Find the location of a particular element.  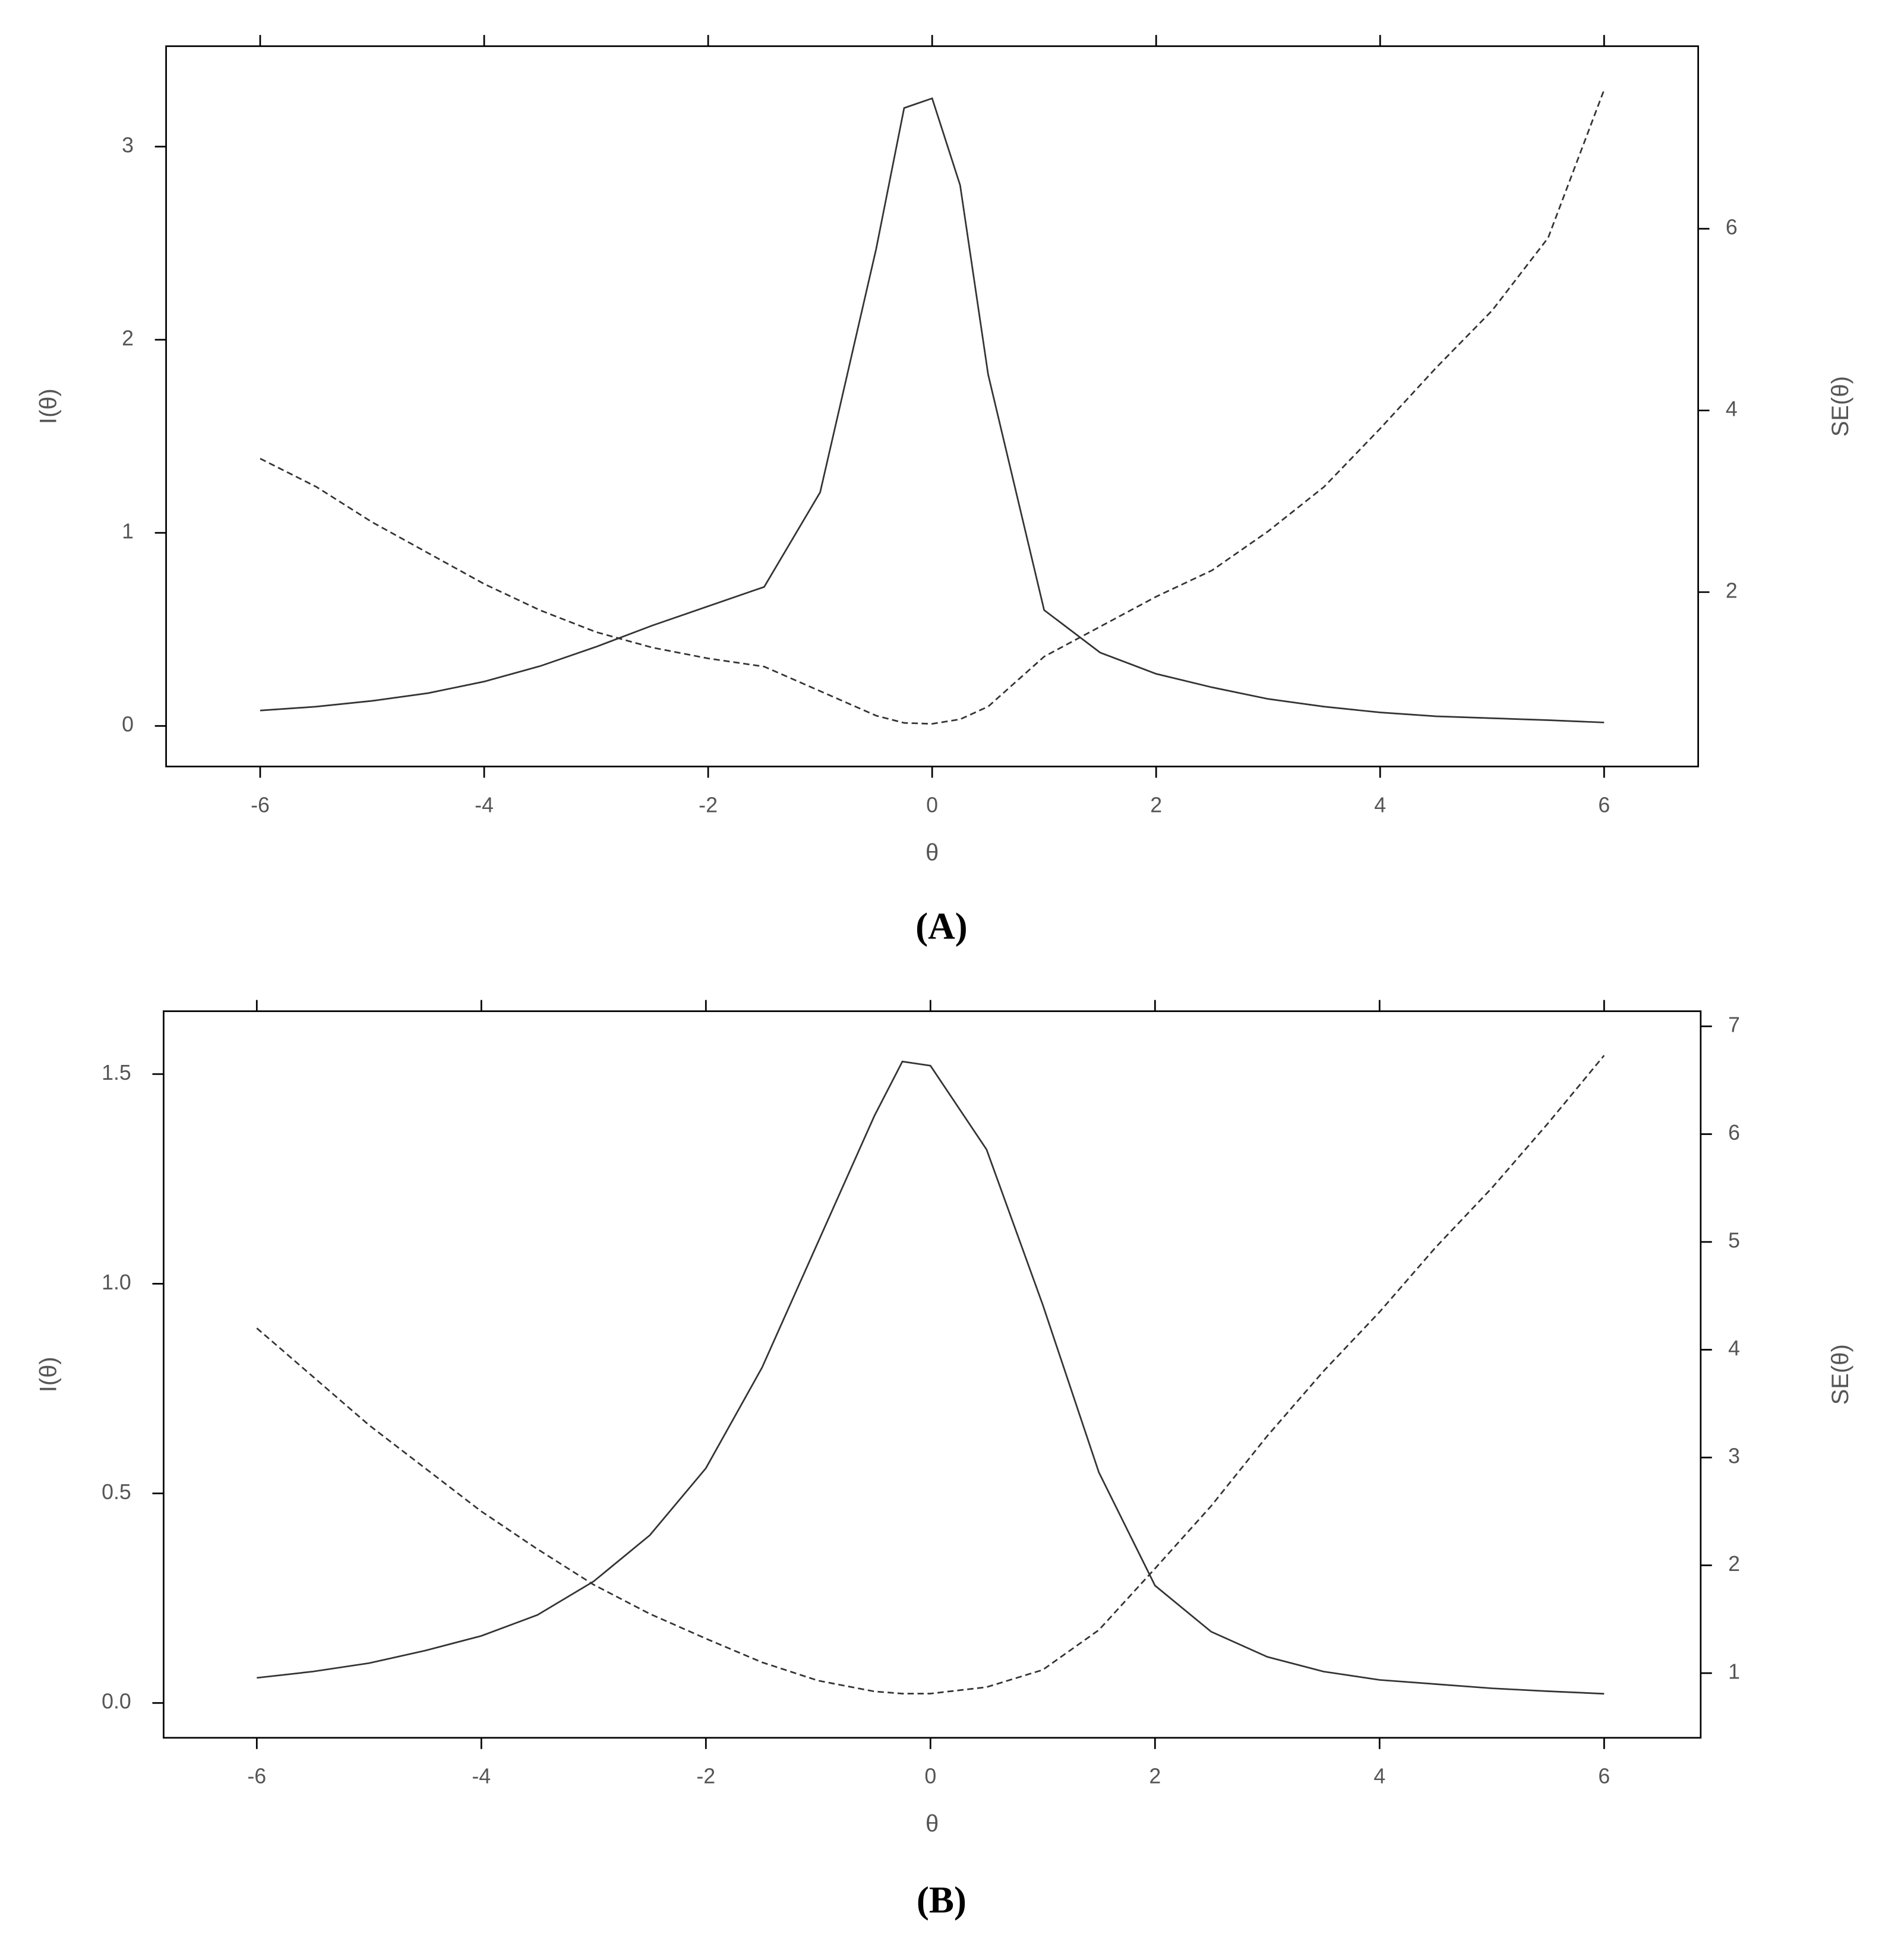

y-tick-label: 0.0 is located at coordinates (116, 1702).